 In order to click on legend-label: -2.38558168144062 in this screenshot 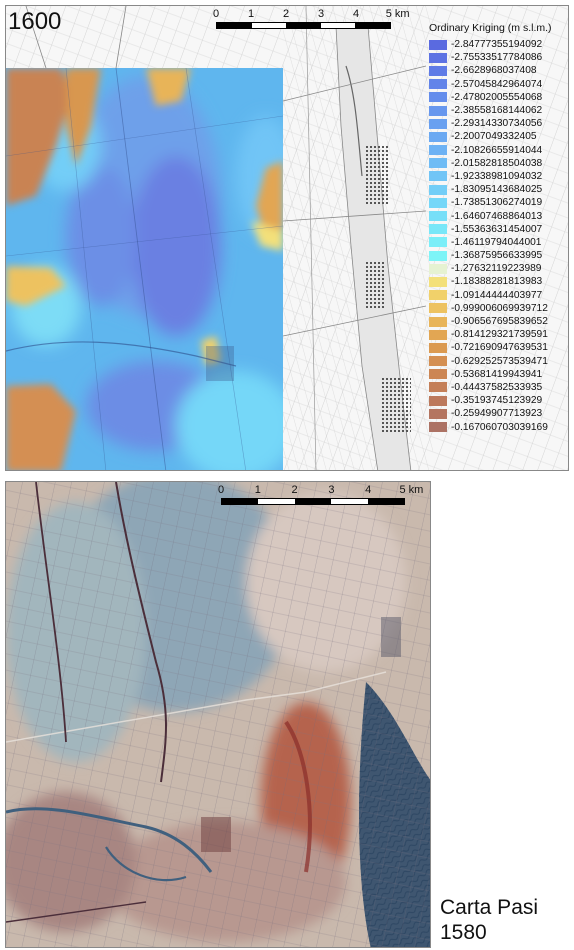, I will do `click(497, 111)`.